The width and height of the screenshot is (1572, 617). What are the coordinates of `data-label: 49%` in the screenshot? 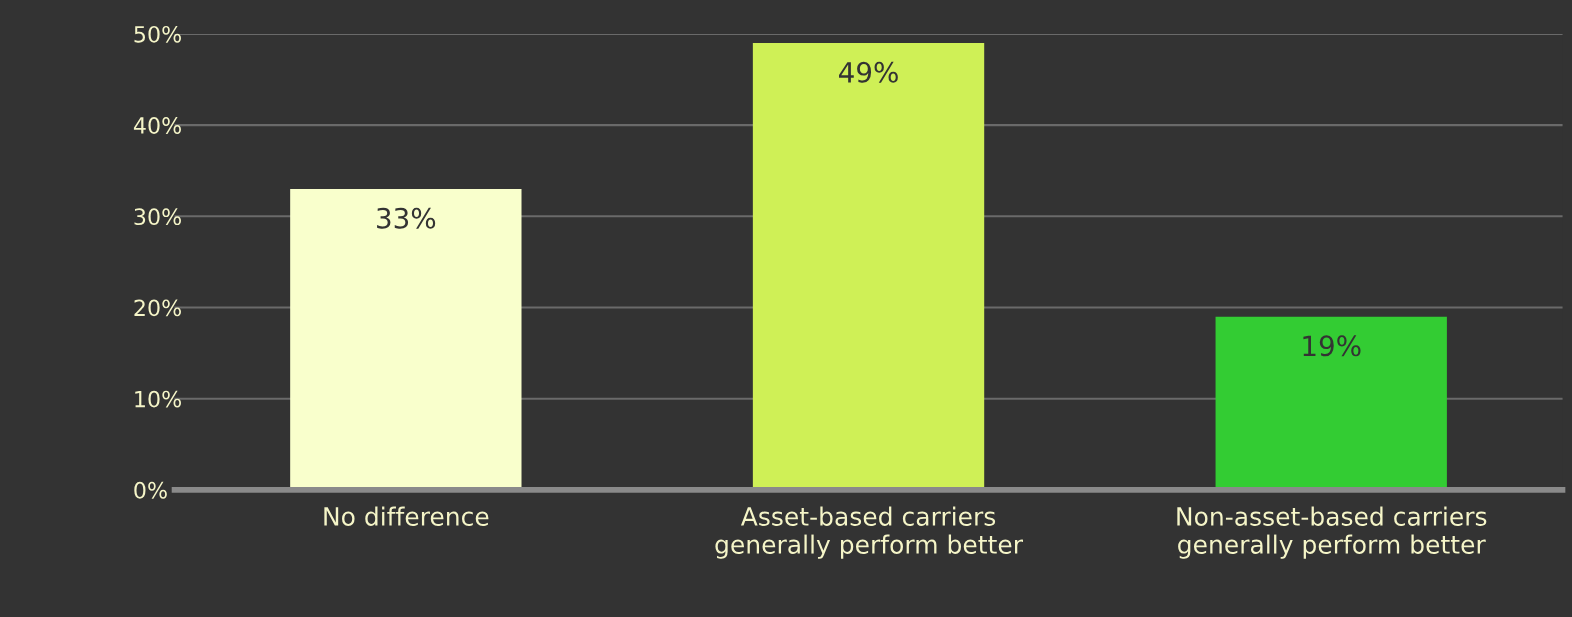 It's located at (868, 72).